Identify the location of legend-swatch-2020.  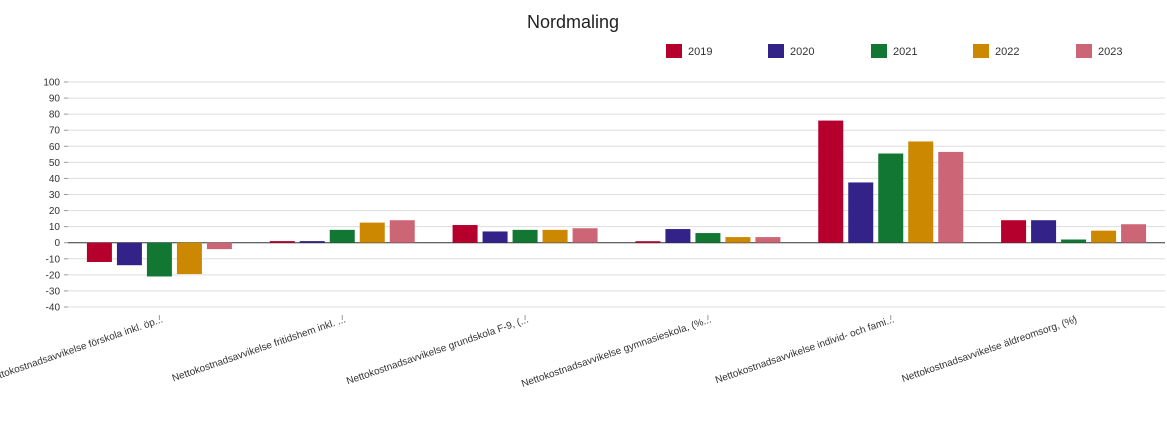
(776, 51).